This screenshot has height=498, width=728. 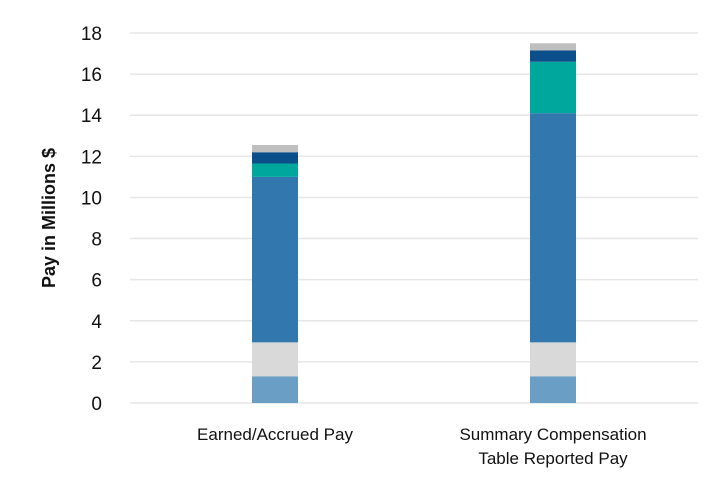 I want to click on x-category-label: Earned/Accrued Pay, so click(x=275, y=434).